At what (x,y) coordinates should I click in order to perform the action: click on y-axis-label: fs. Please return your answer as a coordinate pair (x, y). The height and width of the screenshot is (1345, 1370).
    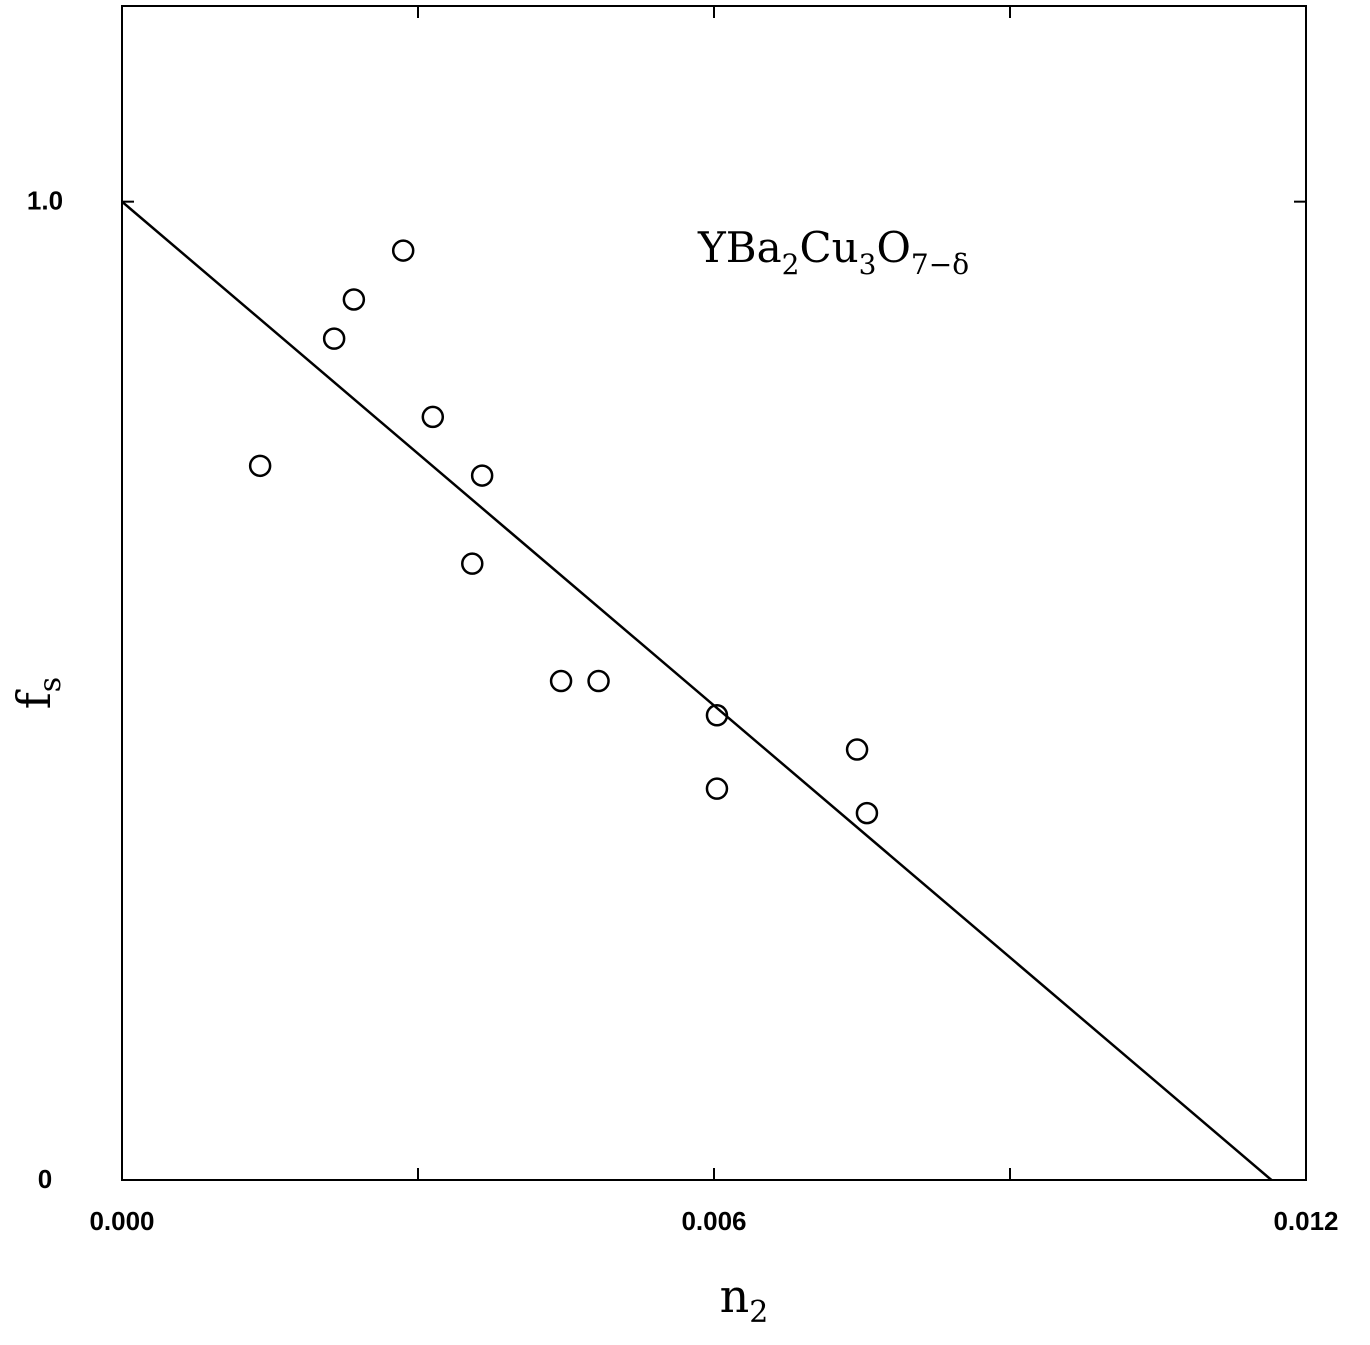
    Looking at the image, I should click on (37, 693).